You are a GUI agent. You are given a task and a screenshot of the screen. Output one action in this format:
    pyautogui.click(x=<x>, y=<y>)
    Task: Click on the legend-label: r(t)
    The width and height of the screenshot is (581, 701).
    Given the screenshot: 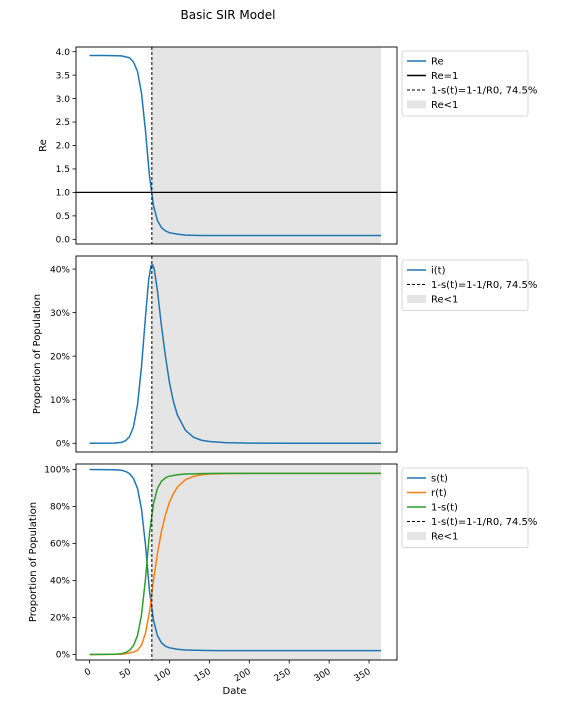 What is the action you would take?
    pyautogui.click(x=439, y=493)
    